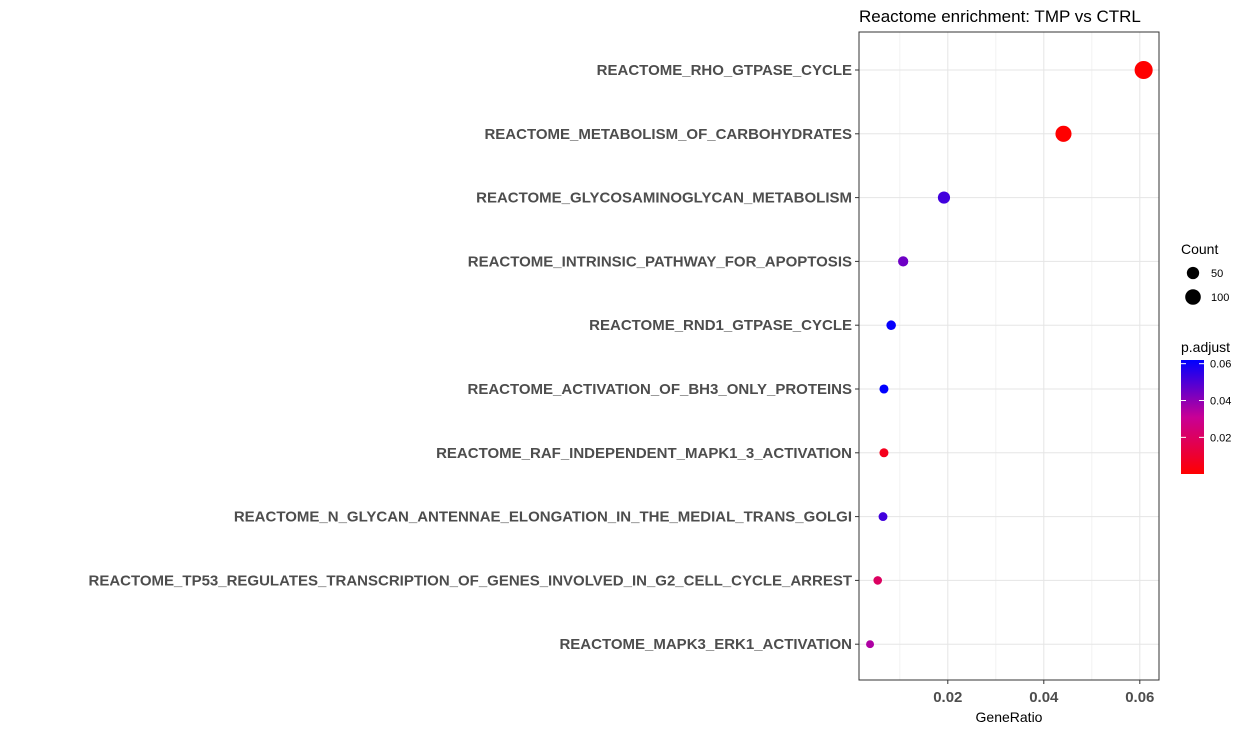 Image resolution: width=1250 pixels, height=731 pixels. I want to click on y-tick-label: REACTOME_GLYCOSAMINOGLYCAN_METABOLISM, so click(664, 198).